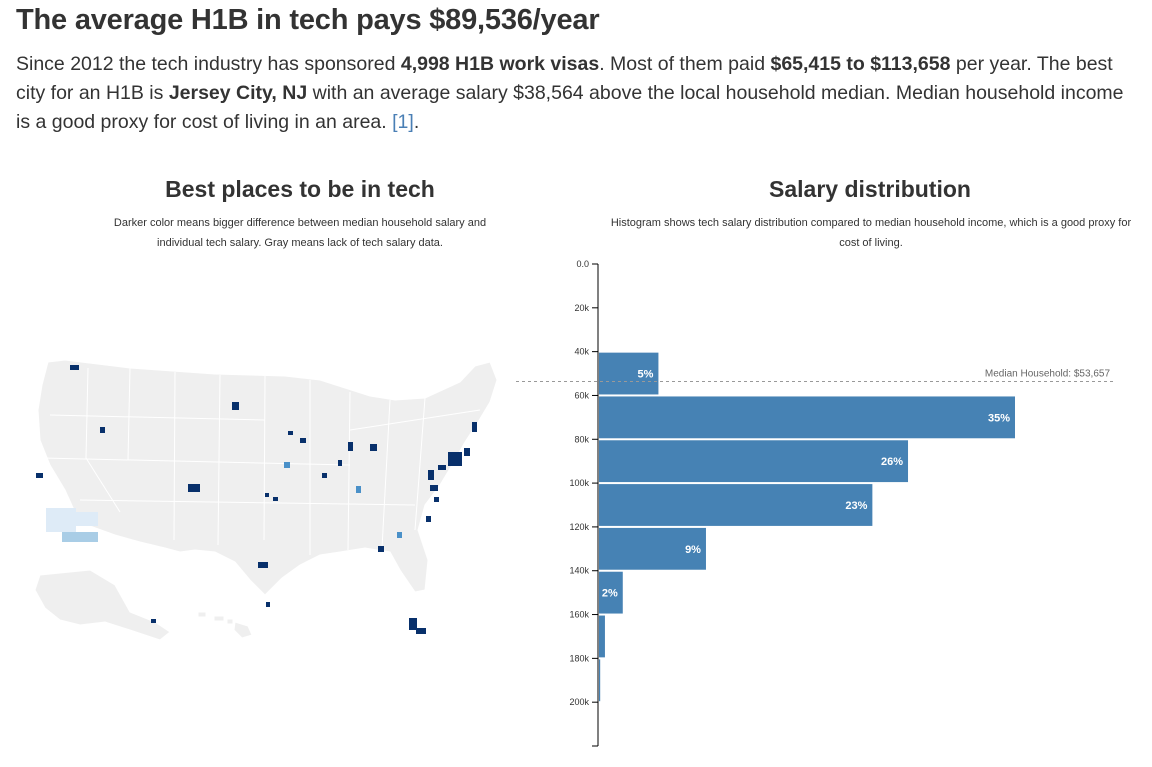 The image size is (1152, 767). I want to click on map-state-borders, so click(261, 461).